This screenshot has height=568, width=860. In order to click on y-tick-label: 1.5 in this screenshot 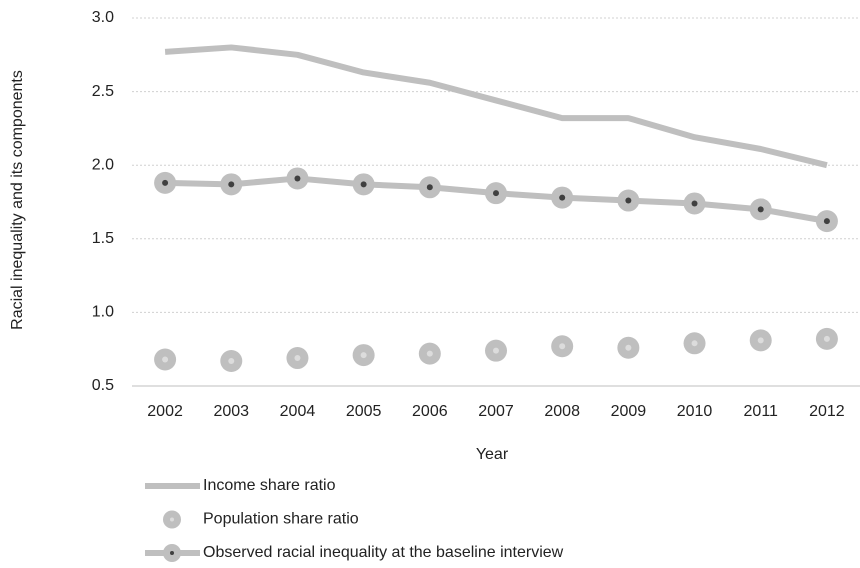, I will do `click(103, 238)`.